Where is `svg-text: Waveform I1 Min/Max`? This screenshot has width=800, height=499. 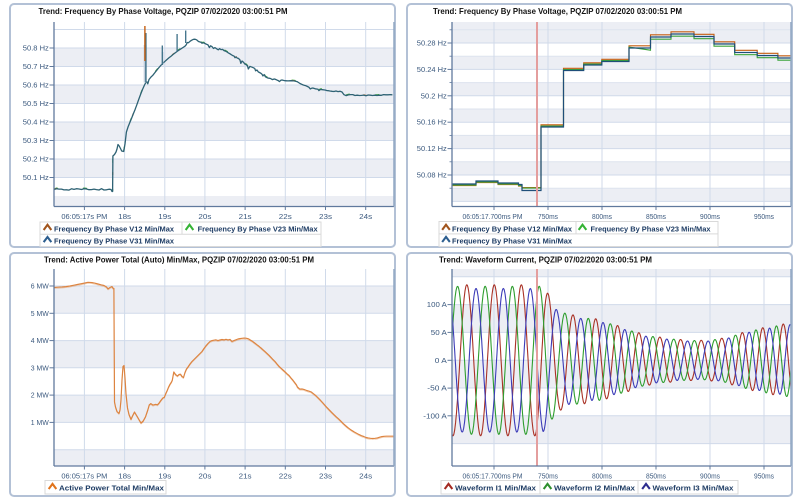
svg-text: Waveform I1 Min/Max is located at coordinates (496, 488).